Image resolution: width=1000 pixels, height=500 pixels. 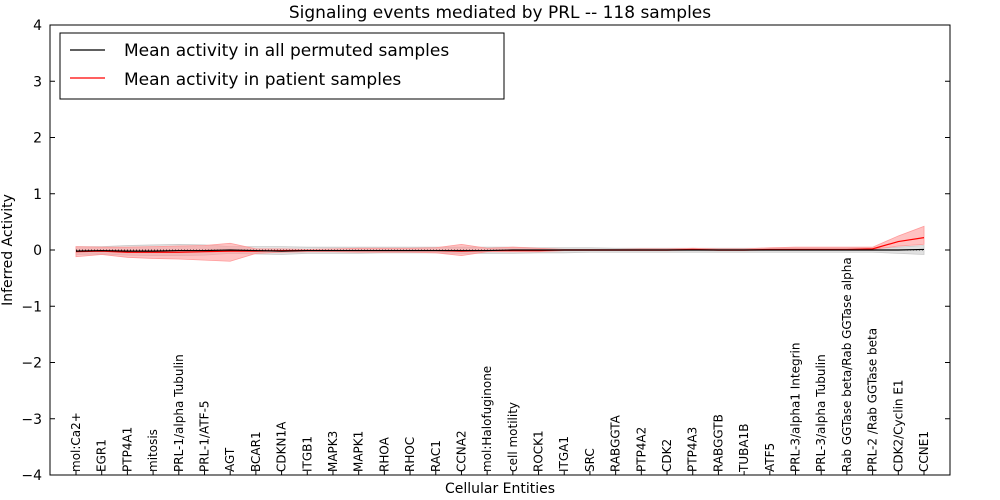 I want to click on y-axis-label: Inferred Activity, so click(x=8, y=250).